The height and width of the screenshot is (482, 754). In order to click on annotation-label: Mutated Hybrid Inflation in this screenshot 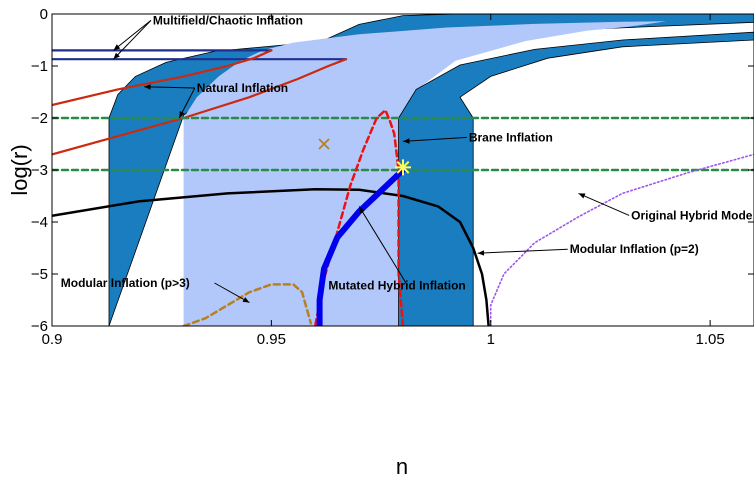, I will do `click(396, 286)`.